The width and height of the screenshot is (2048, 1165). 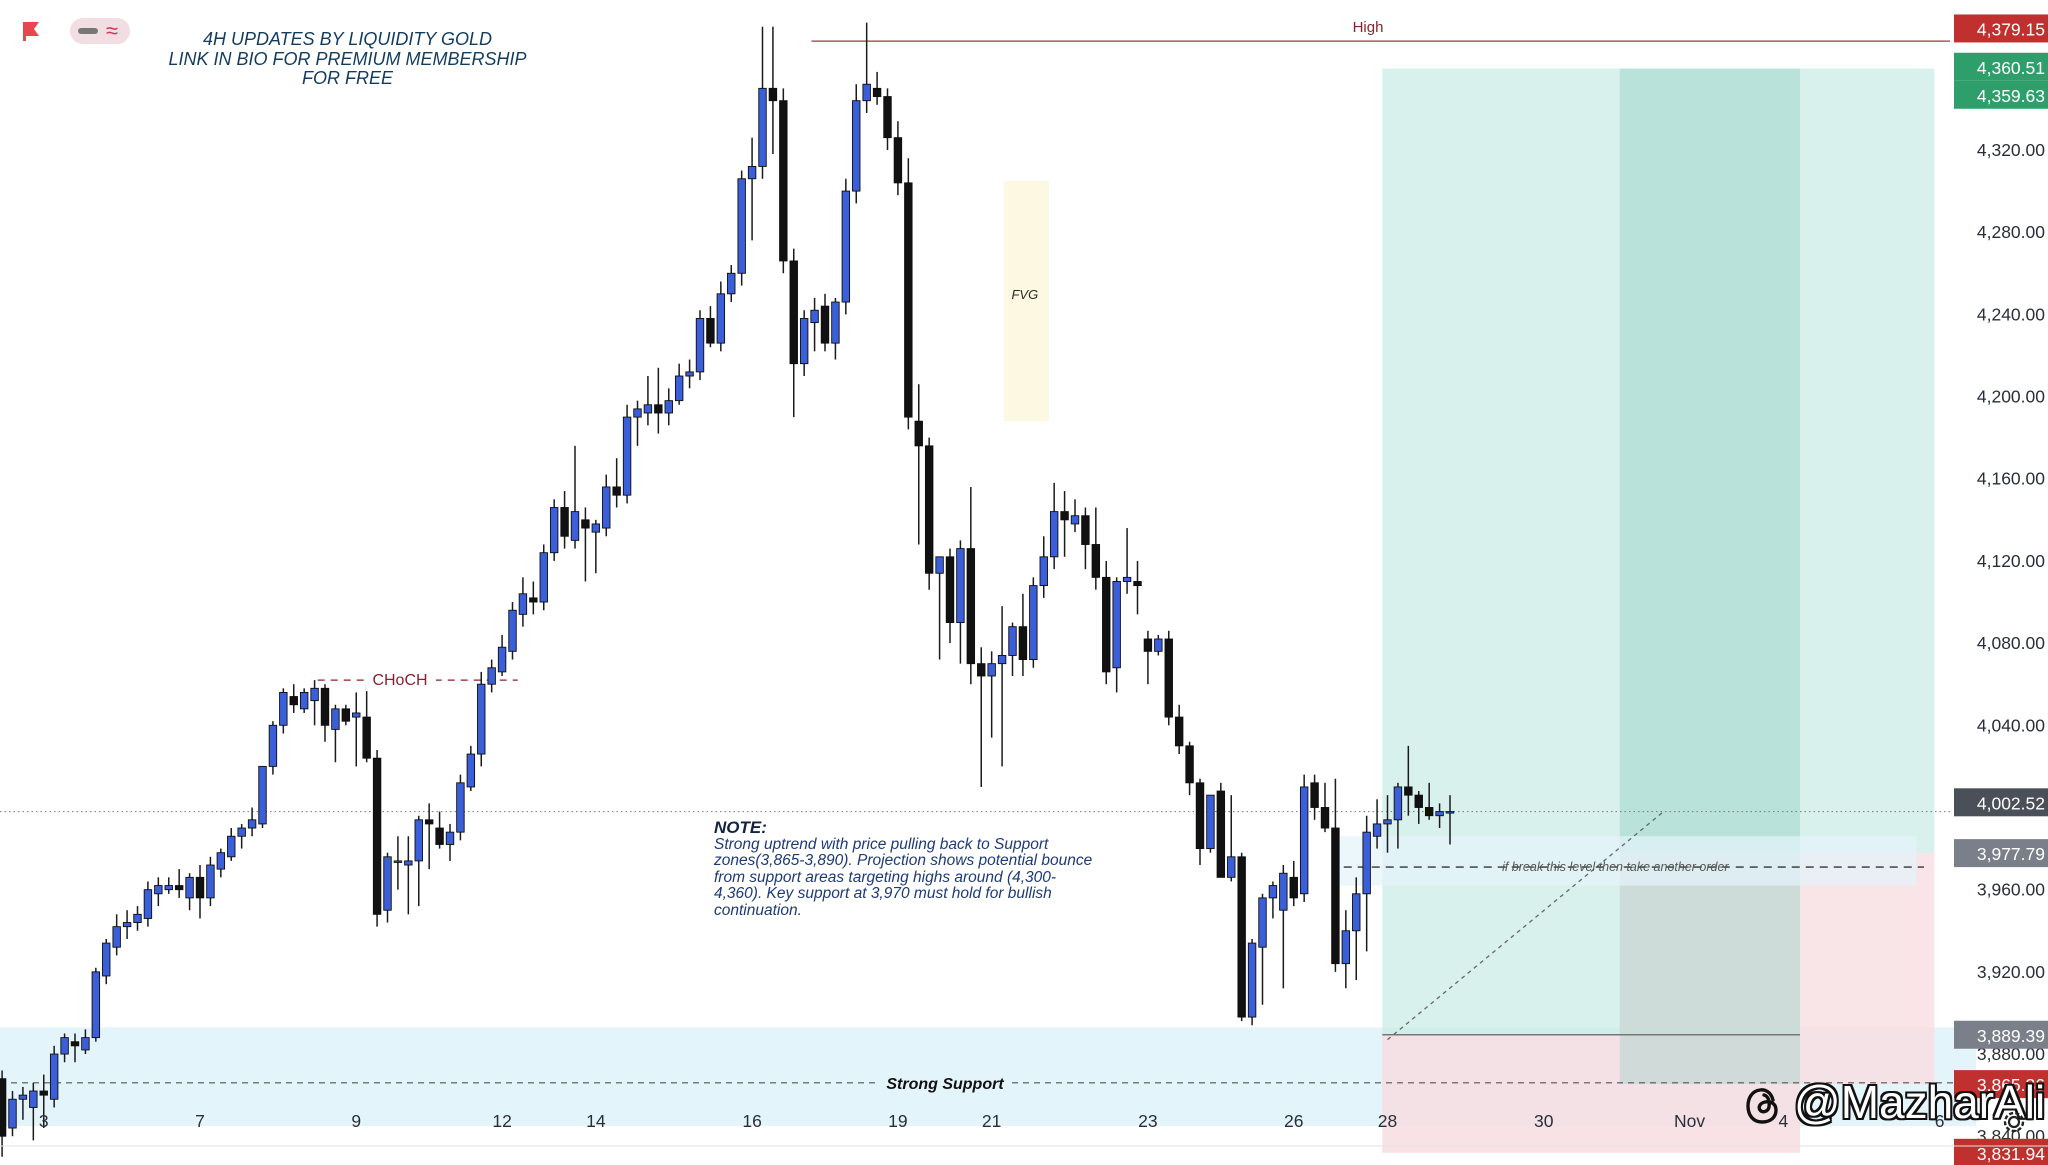 I want to click on y-tick-label: 4,160.00, so click(x=2011, y=479).